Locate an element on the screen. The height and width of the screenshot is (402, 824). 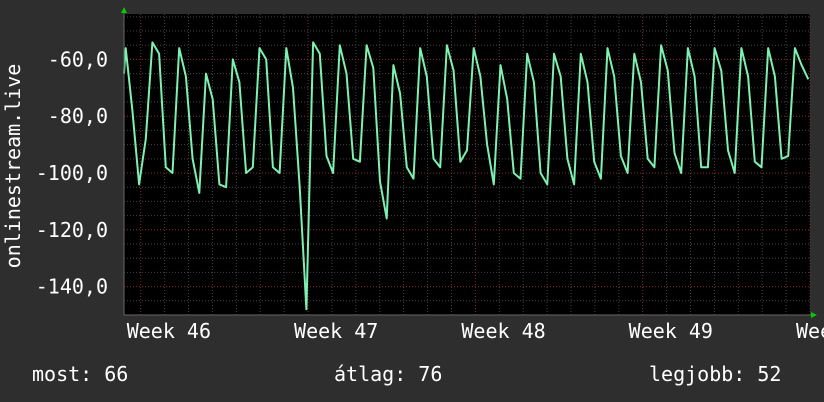
x-axis-arrow-icon is located at coordinates (814, 315).